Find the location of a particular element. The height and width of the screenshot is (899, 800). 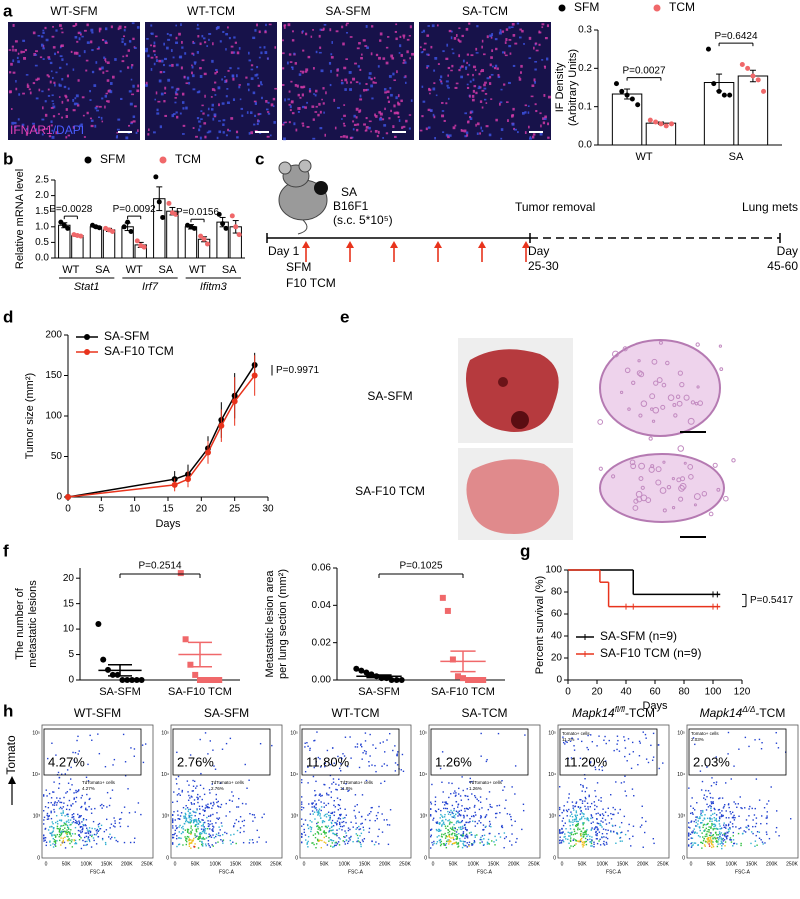

flow-y-tick: 10⁴ is located at coordinates (36, 775).